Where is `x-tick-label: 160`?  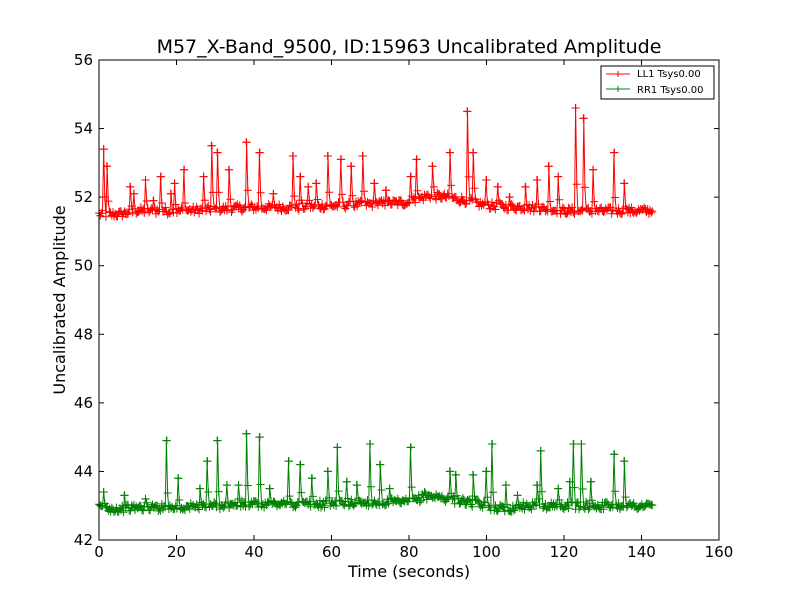 x-tick-label: 160 is located at coordinates (719, 552).